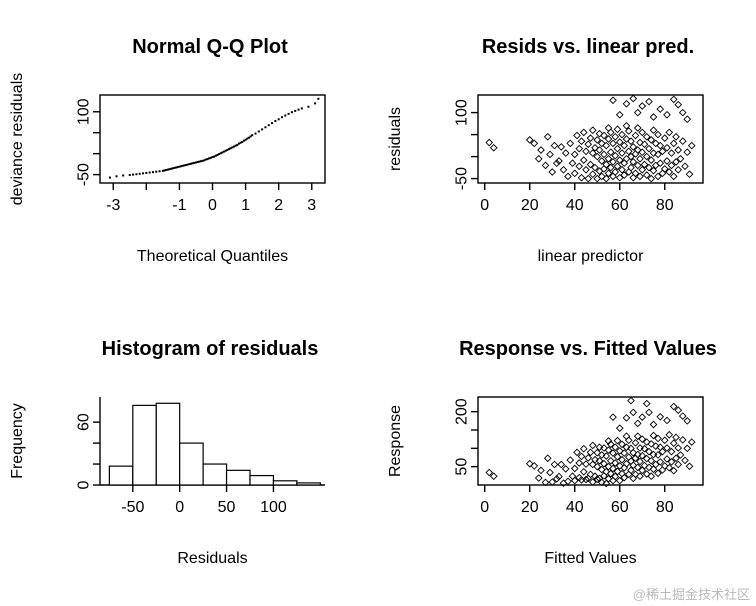  Describe the element at coordinates (212, 558) in the screenshot. I see `x-axis-label: Residuals` at that location.